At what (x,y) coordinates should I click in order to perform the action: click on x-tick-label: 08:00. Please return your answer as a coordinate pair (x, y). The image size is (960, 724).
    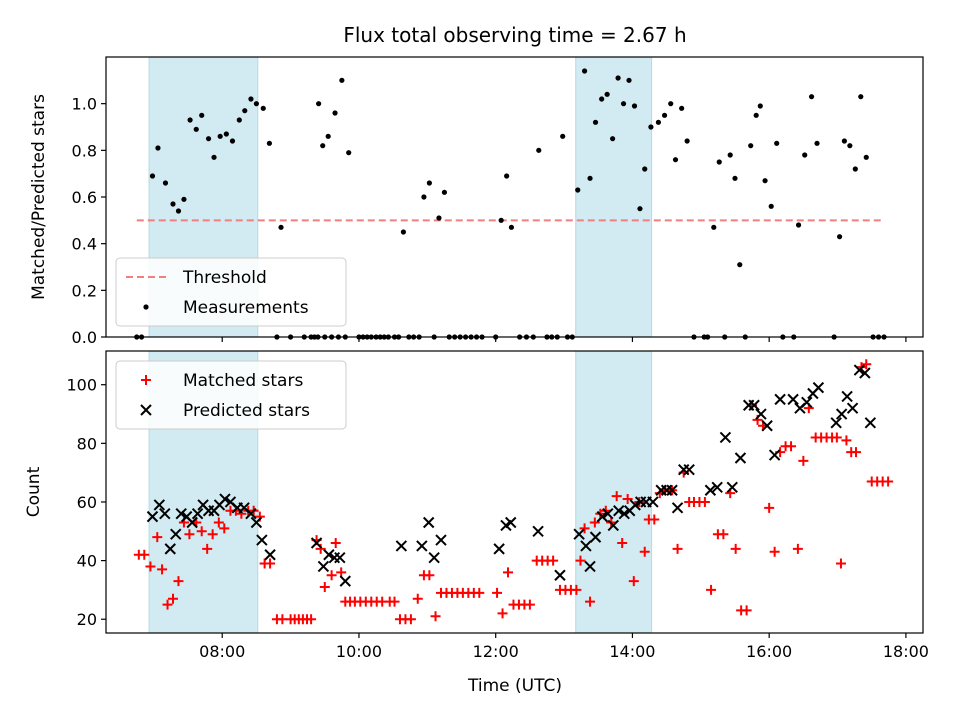
    Looking at the image, I should click on (222, 651).